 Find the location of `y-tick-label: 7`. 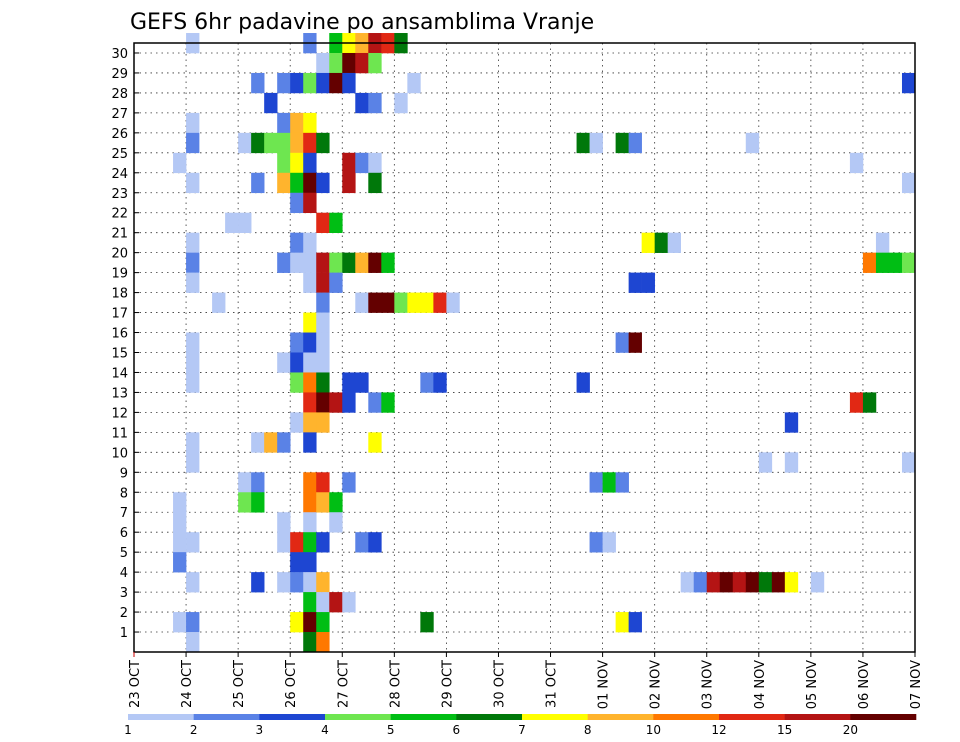

y-tick-label: 7 is located at coordinates (124, 513).